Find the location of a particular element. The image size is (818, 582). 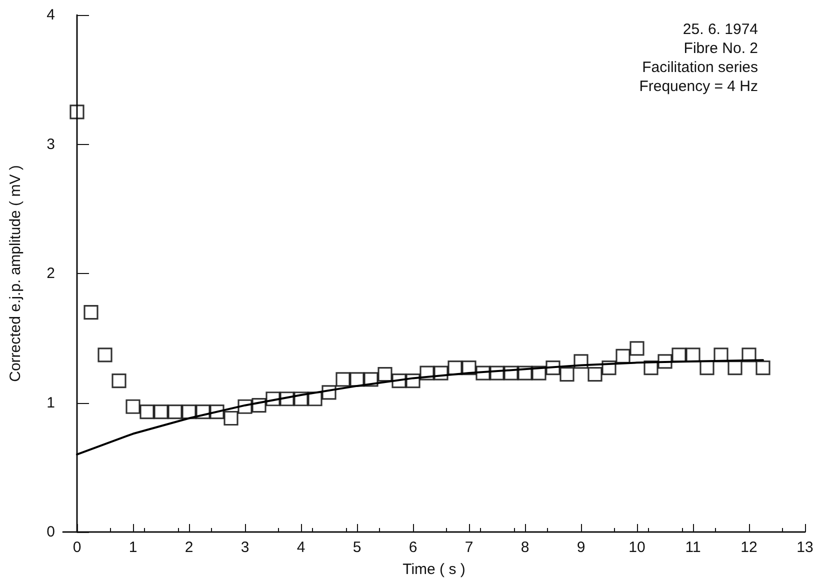

annotation: Frequency = 4 Hz is located at coordinates (698, 86).